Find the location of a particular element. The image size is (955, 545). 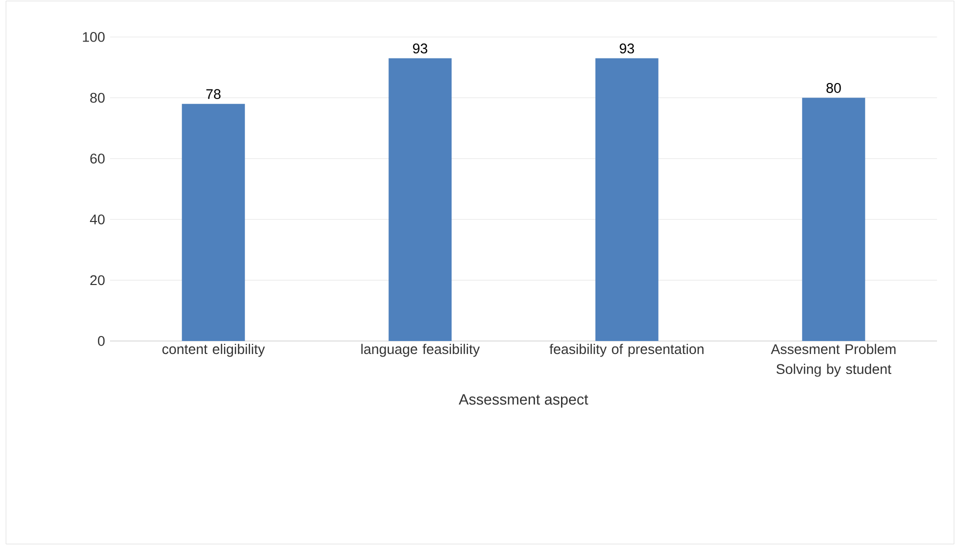

y-tick-label: 0 is located at coordinates (101, 341).